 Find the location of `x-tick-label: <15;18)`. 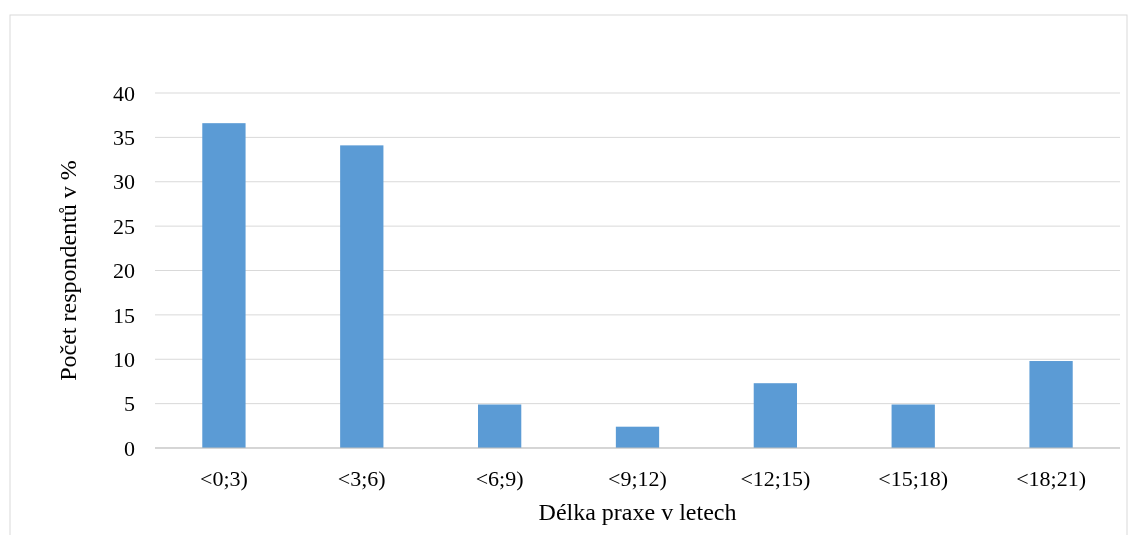

x-tick-label: <15;18) is located at coordinates (913, 478).